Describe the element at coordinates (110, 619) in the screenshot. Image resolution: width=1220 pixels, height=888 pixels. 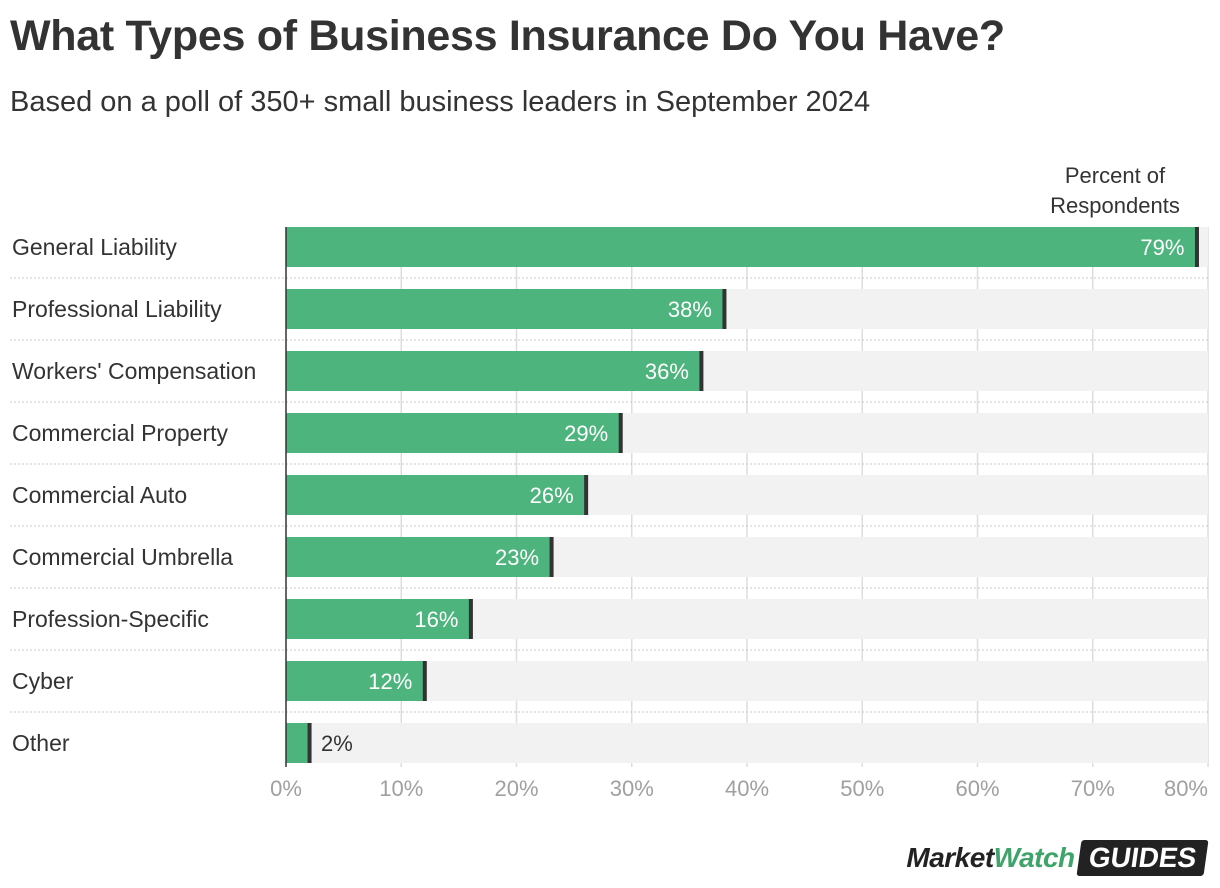
I see `category-label: Profession-Specific` at that location.